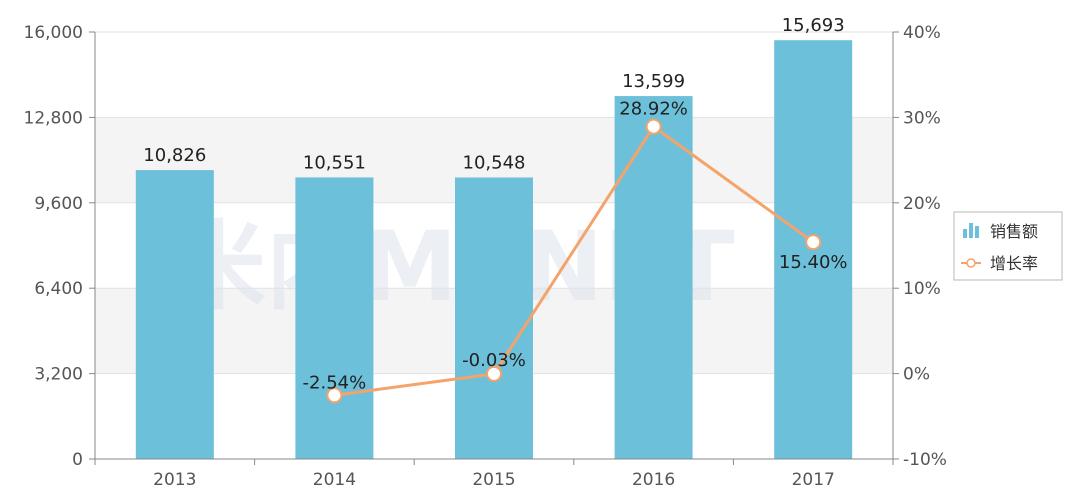 The width and height of the screenshot is (1080, 495). Describe the element at coordinates (53, 118) in the screenshot. I see `left-tick-label: 12,800` at that location.